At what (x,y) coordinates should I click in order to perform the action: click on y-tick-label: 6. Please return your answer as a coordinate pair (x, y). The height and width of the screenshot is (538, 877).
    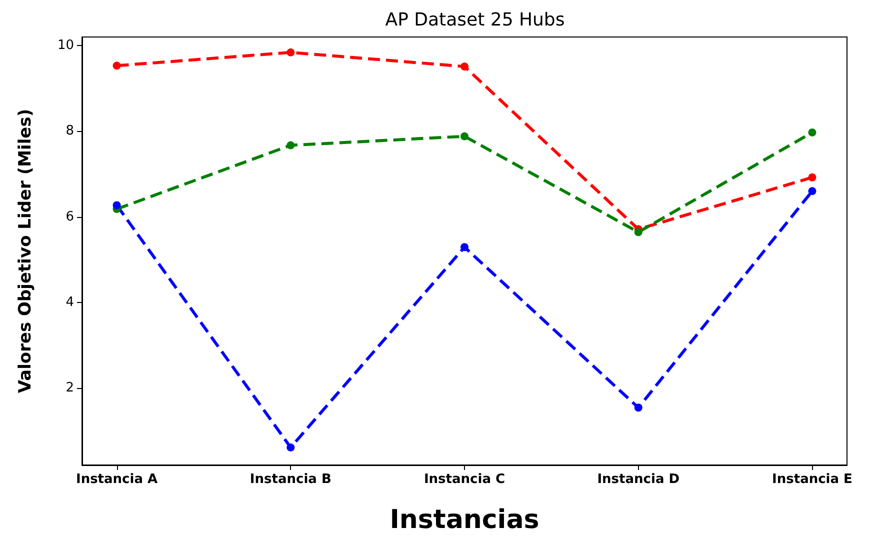
    Looking at the image, I should click on (70, 216).